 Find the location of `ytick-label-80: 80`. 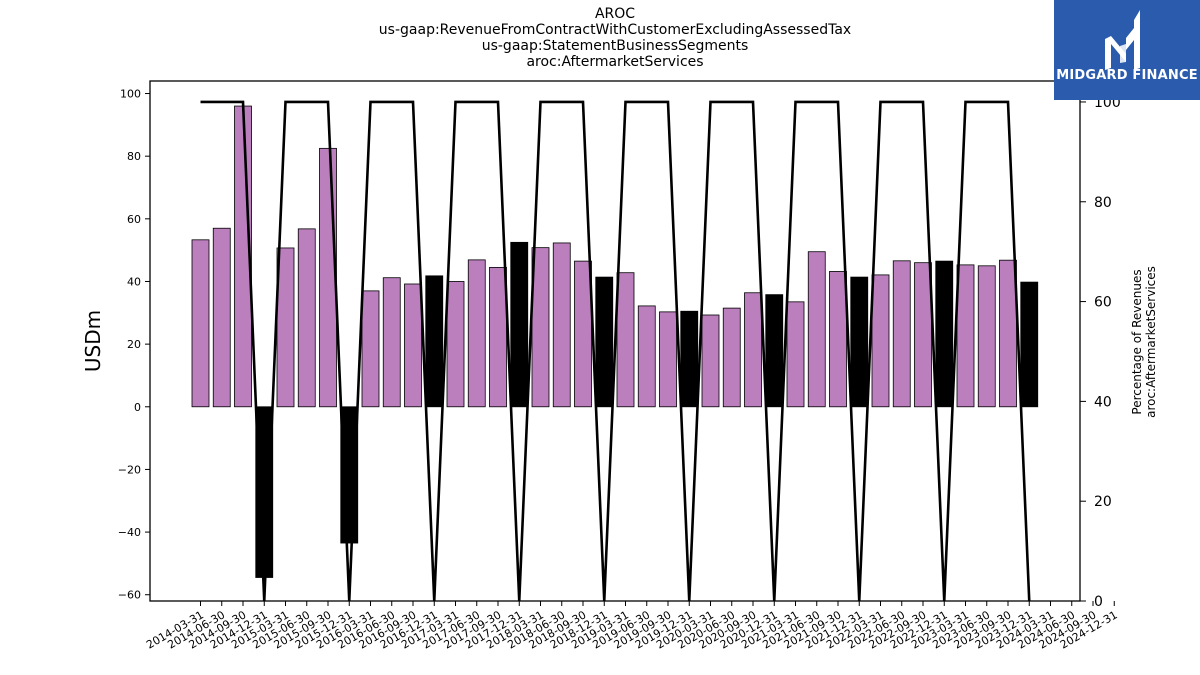

ytick-label-80: 80 is located at coordinates (134, 156).